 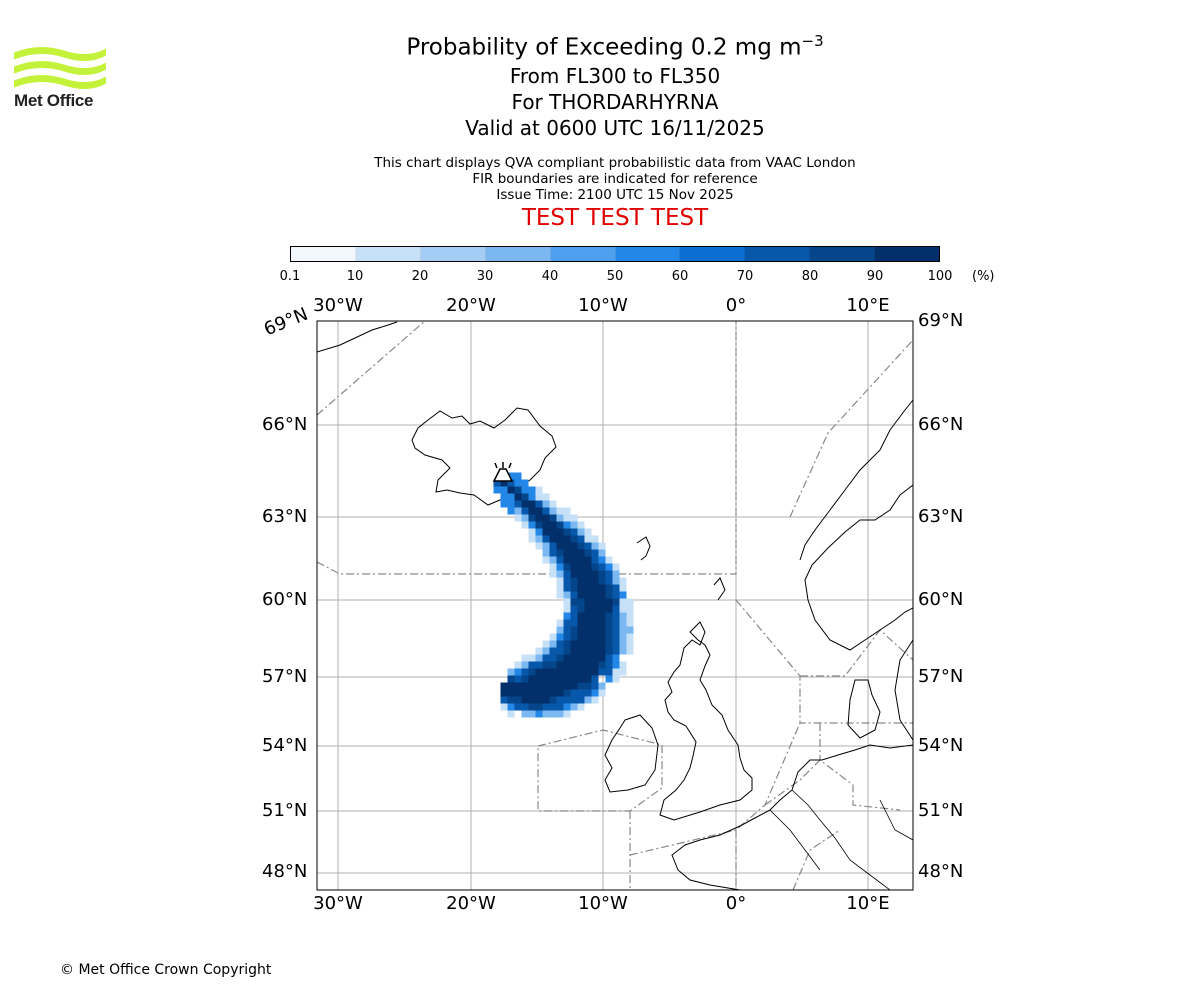 What do you see at coordinates (941, 599) in the screenshot?
I see `lat-label-right: 60°N` at bounding box center [941, 599].